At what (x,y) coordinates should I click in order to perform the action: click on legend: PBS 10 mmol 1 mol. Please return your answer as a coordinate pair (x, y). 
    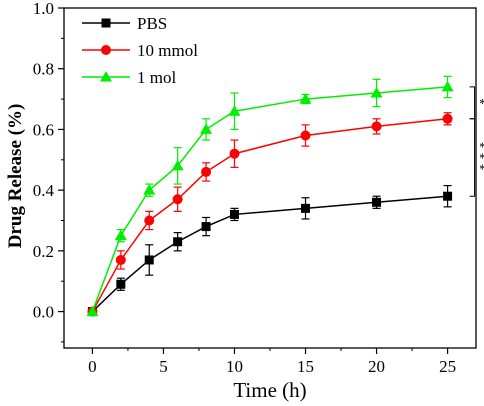
    Looking at the image, I should click on (140, 50).